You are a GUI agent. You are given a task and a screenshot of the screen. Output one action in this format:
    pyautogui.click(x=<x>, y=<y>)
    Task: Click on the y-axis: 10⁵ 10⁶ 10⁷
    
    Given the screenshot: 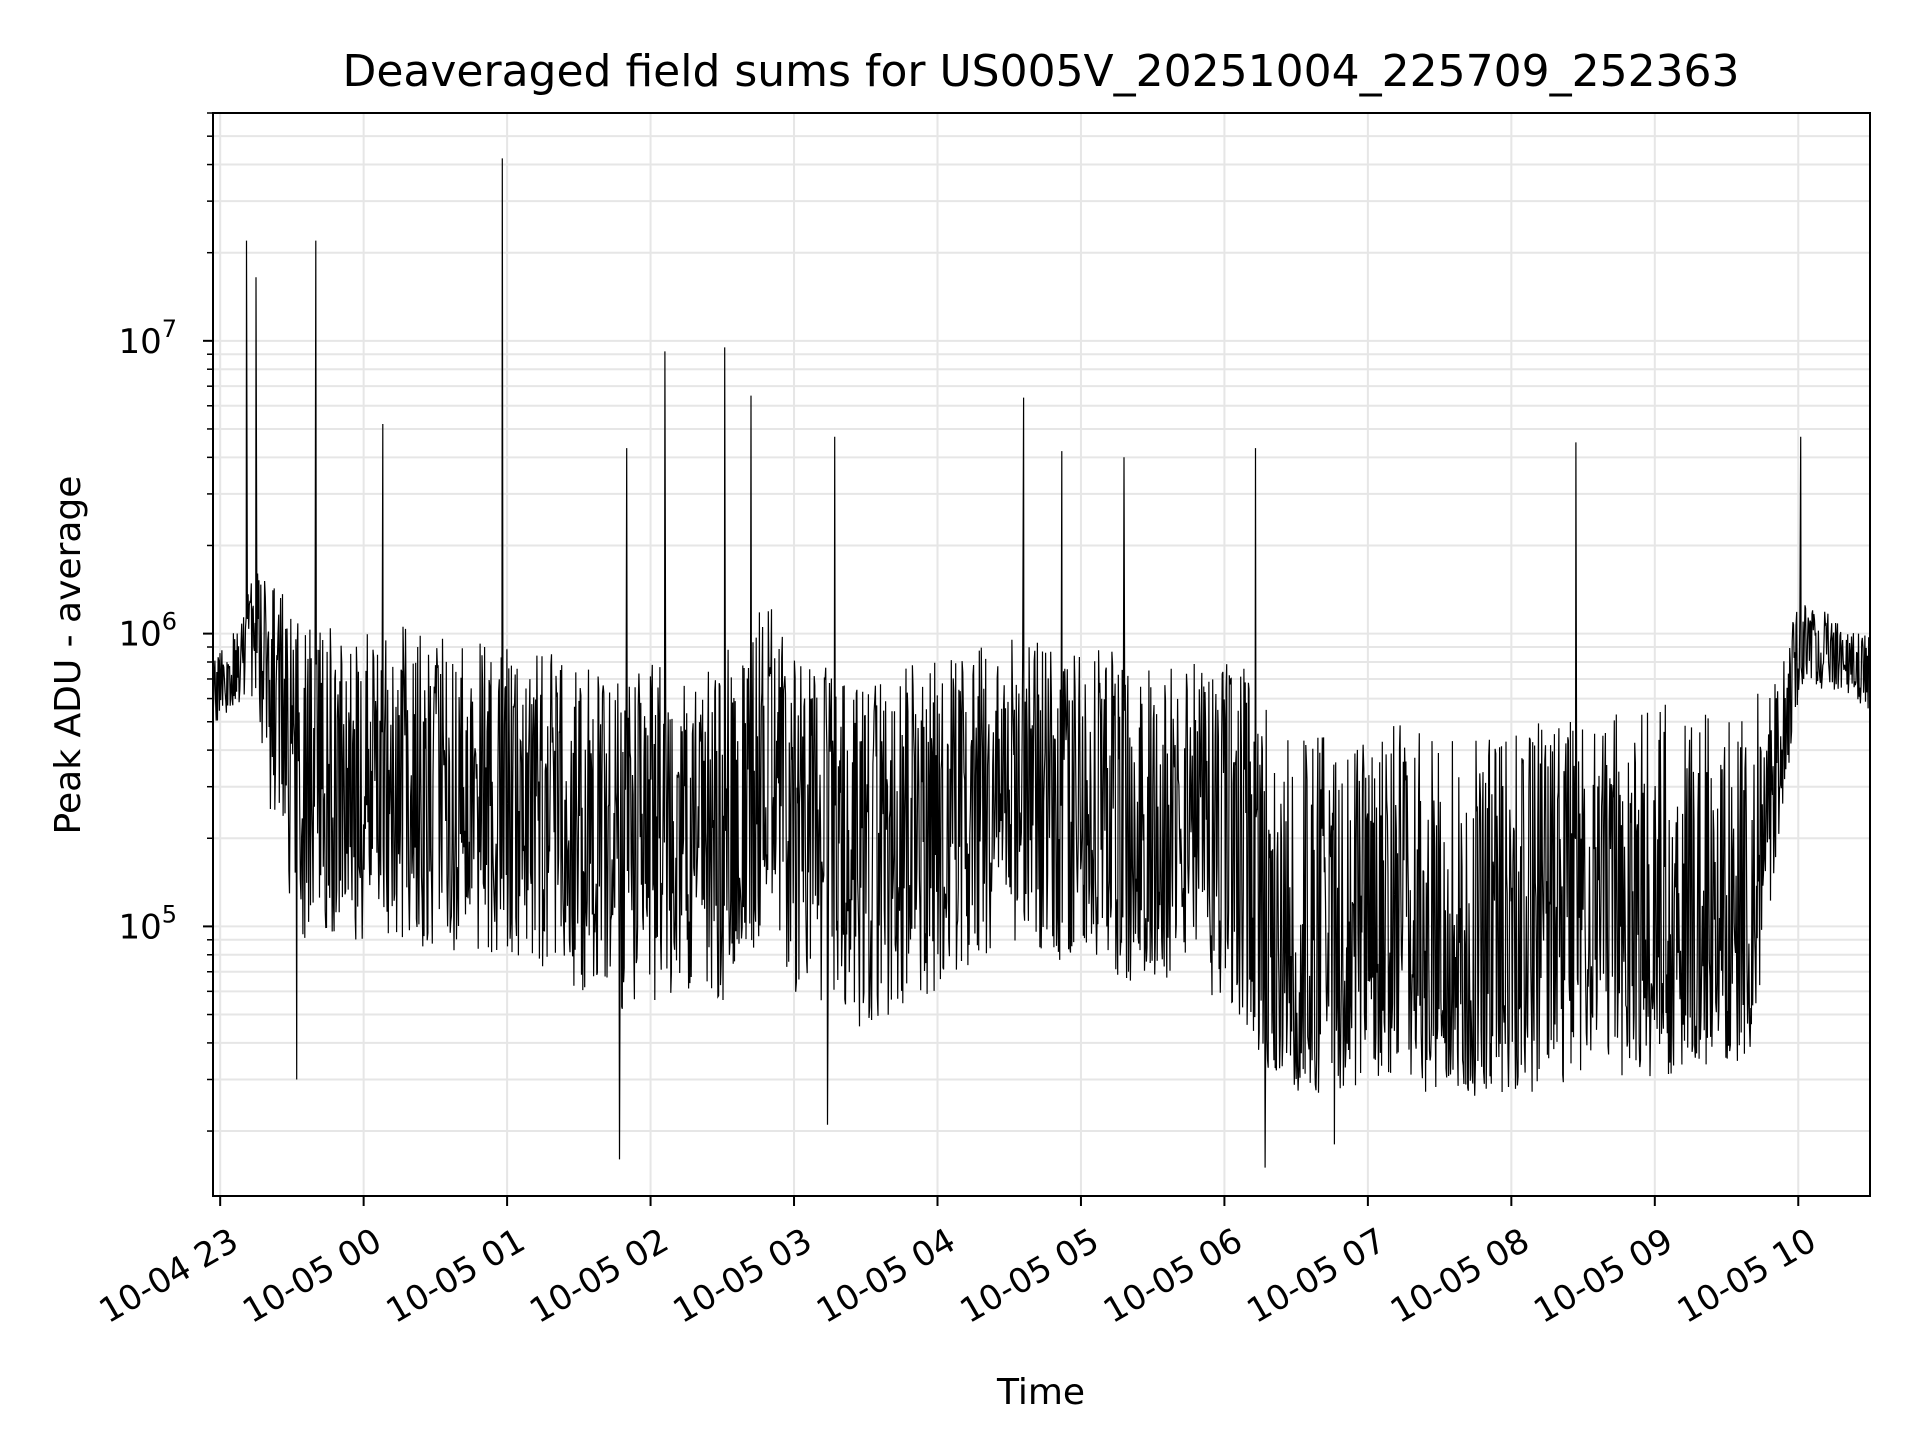 What is the action you would take?
    pyautogui.click(x=165, y=622)
    